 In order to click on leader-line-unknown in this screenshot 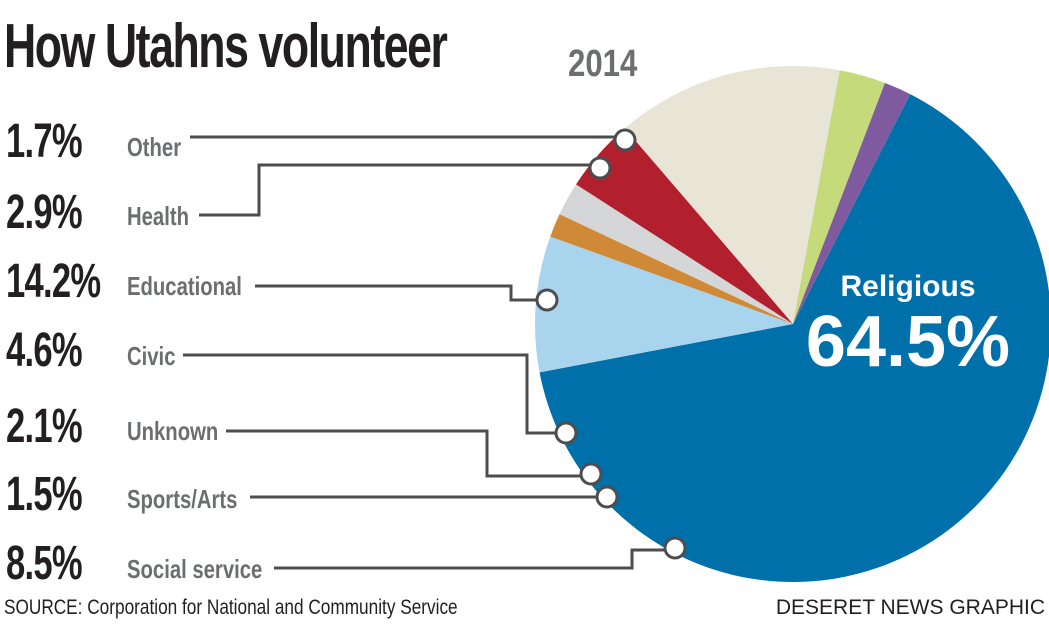, I will do `click(408, 453)`.